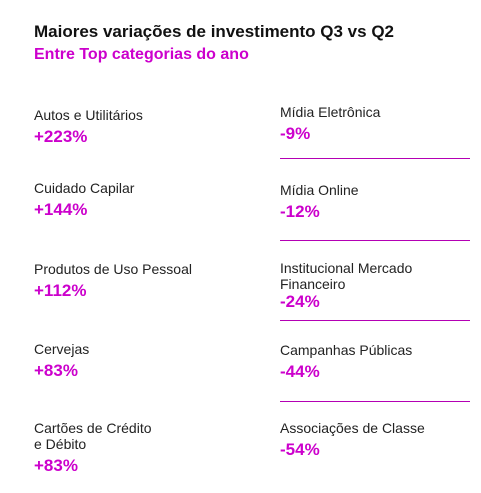 This screenshot has height=493, width=481. What do you see at coordinates (346, 276) in the screenshot?
I see `category-label: Institucional Mercado Financeiro` at bounding box center [346, 276].